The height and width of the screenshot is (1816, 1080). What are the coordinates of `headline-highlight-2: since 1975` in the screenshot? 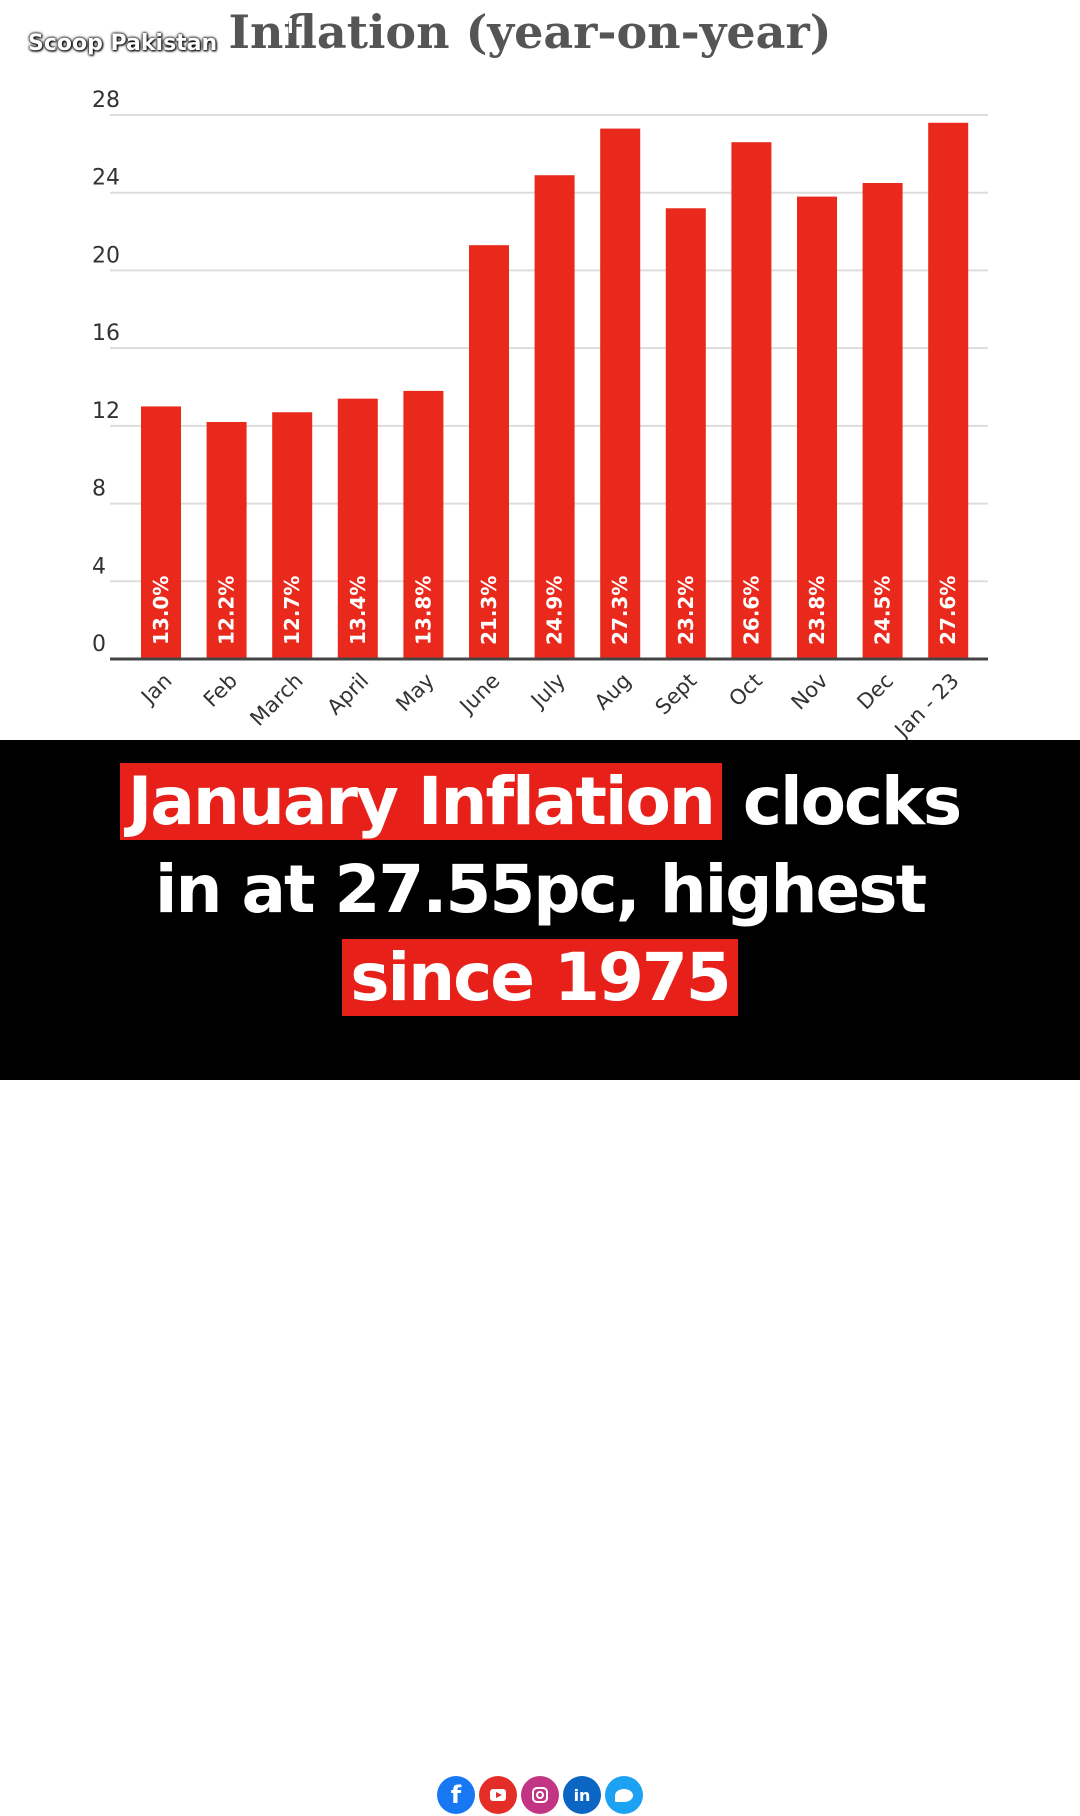 It's located at (540, 977).